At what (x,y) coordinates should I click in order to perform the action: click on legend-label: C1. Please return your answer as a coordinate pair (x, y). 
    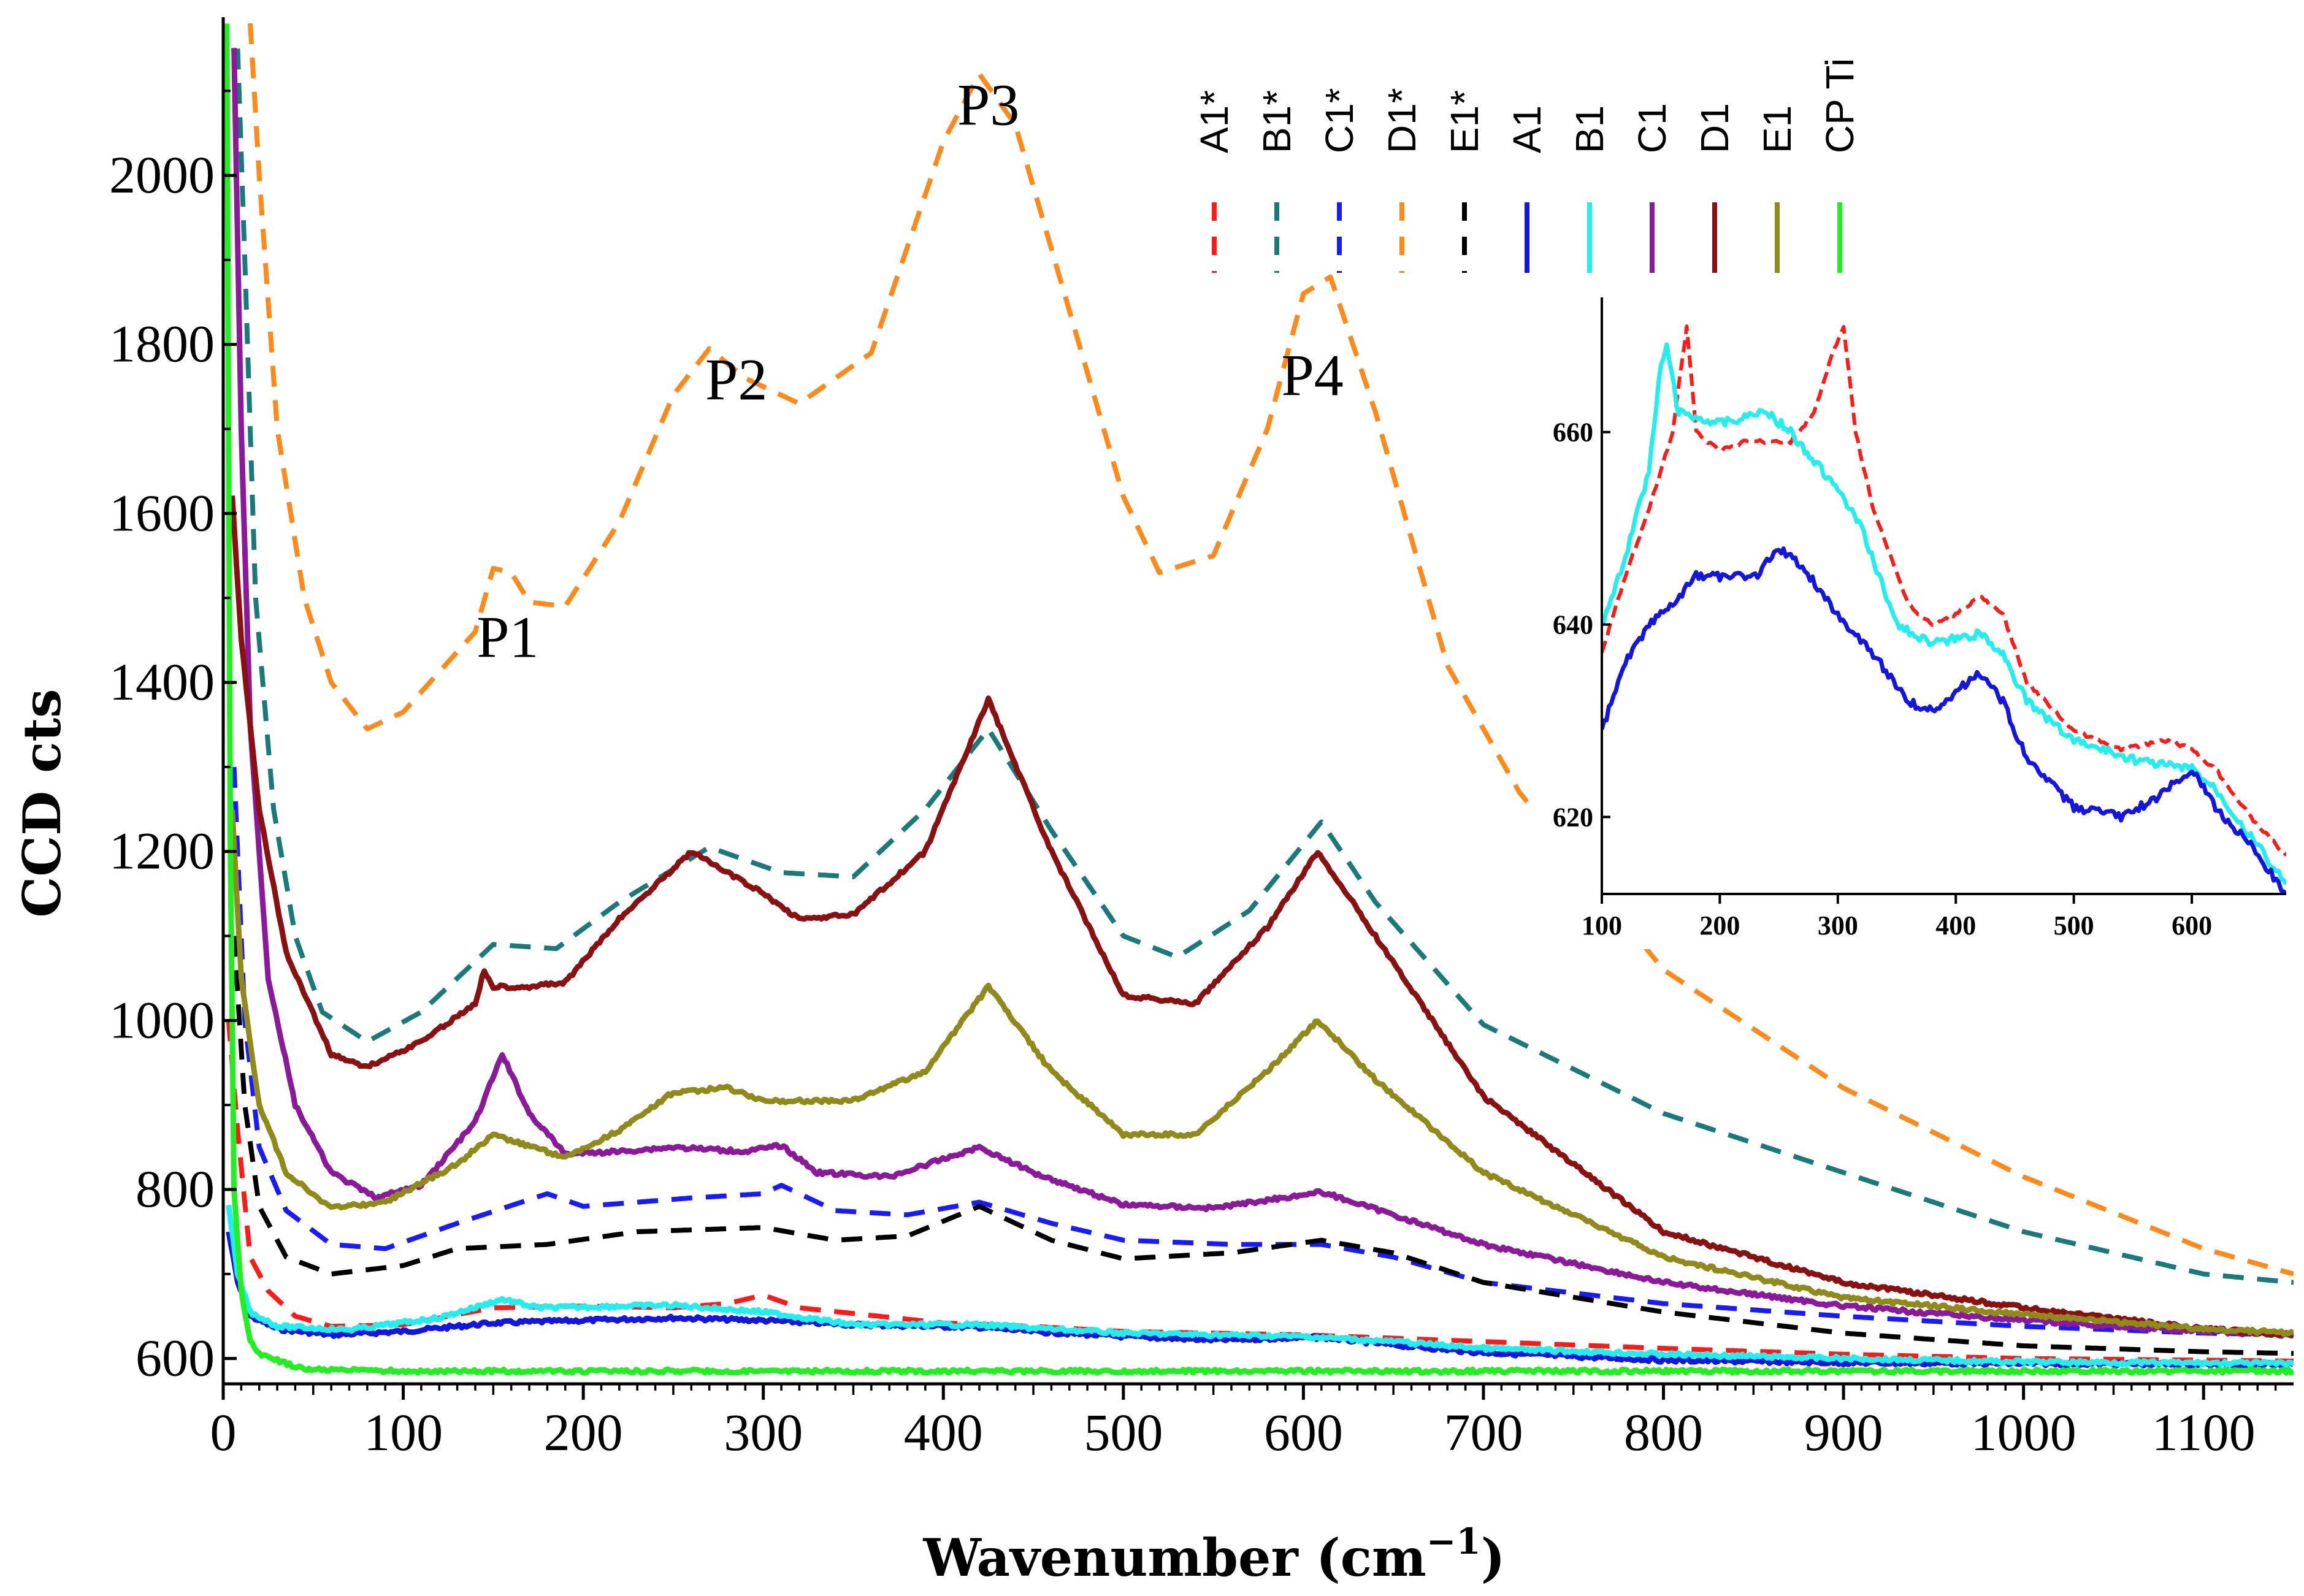
    Looking at the image, I should click on (1652, 128).